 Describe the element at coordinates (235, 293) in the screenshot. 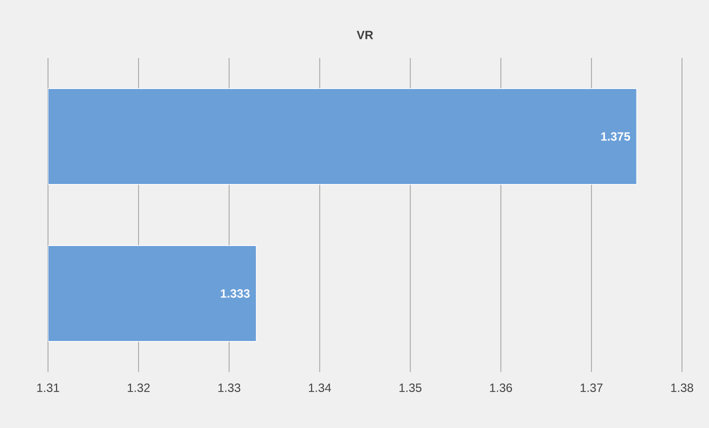

I see `data-label: 1.333` at that location.